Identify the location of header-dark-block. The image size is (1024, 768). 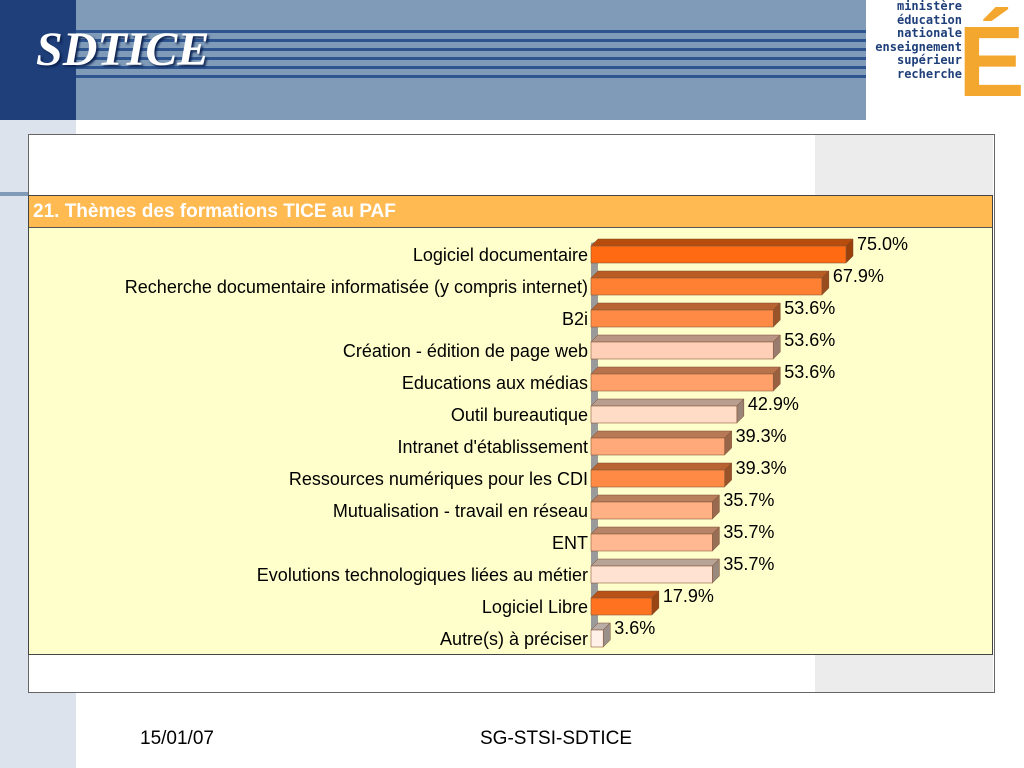
(38, 60).